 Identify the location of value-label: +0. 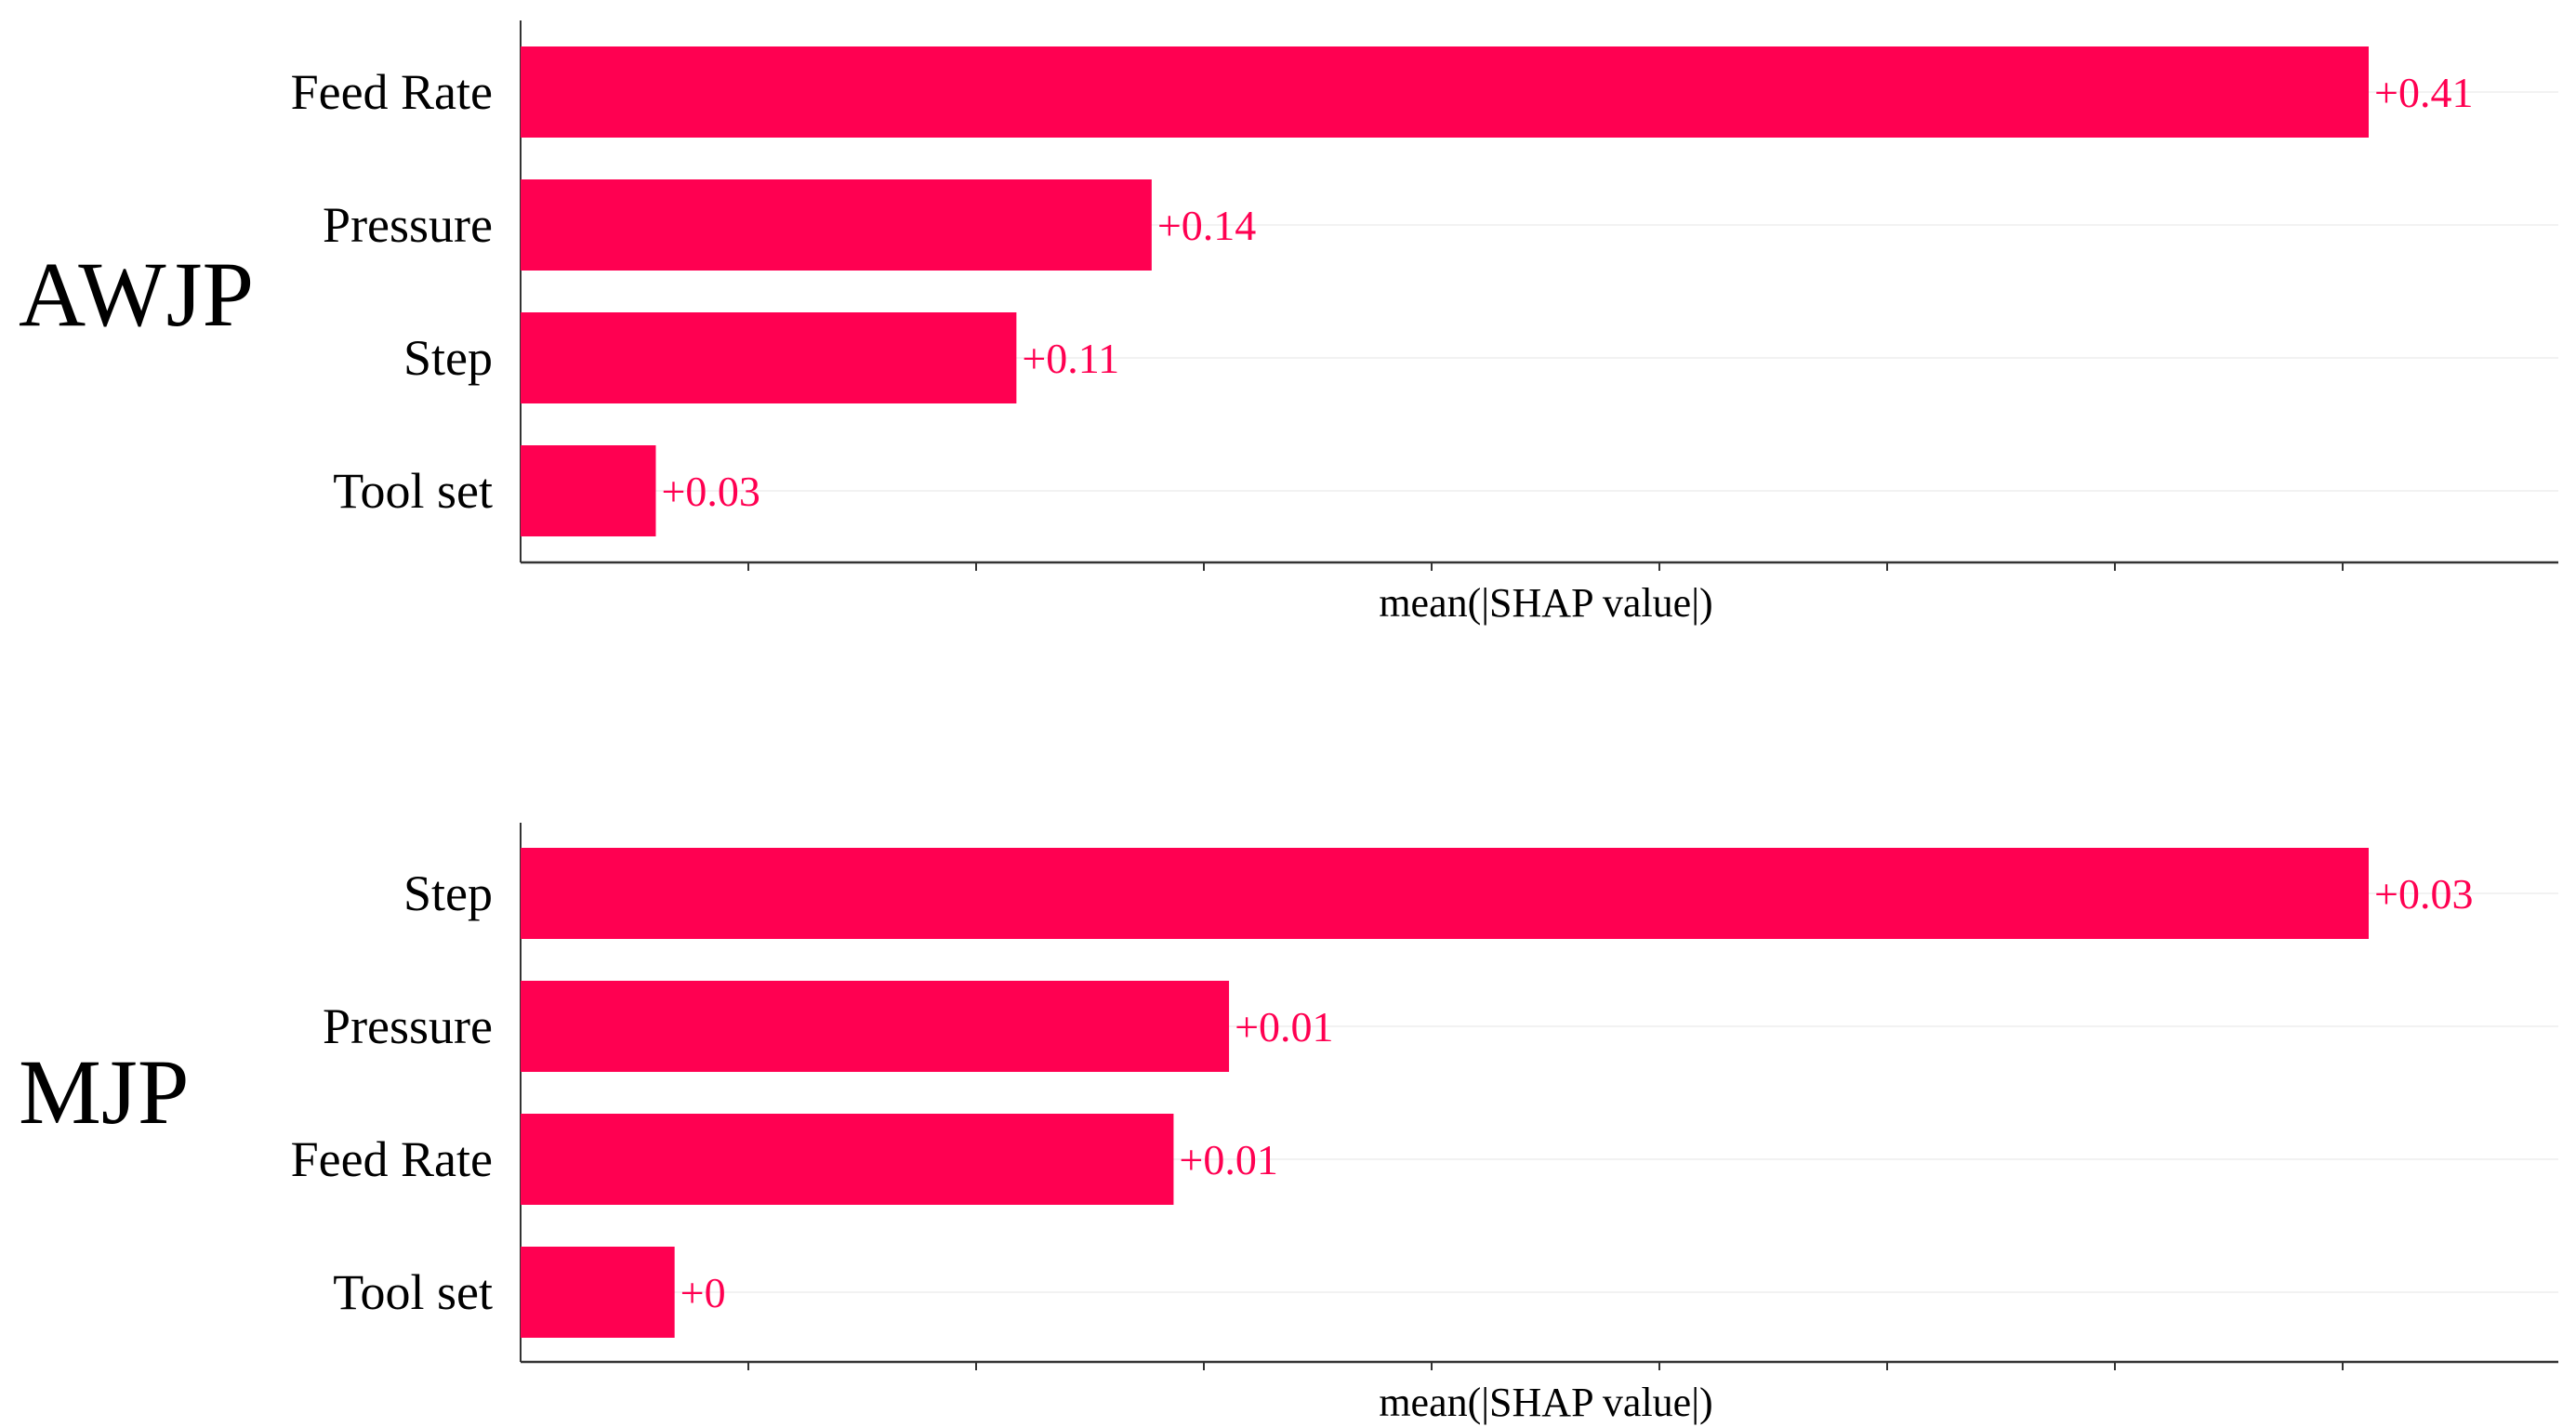
(703, 1292).